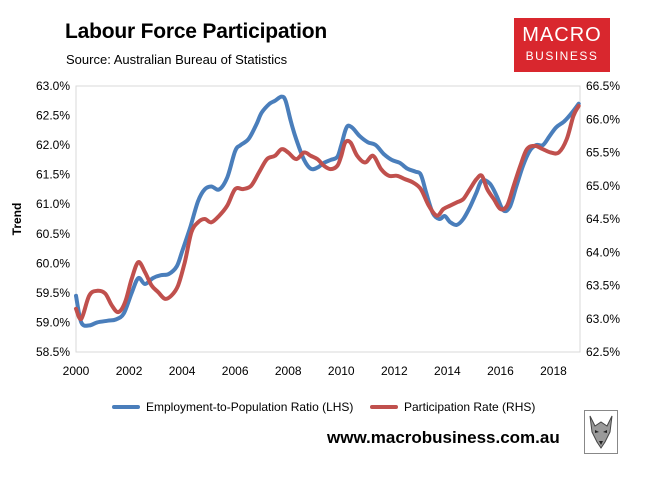 Image resolution: width=660 pixels, height=477 pixels. What do you see at coordinates (177, 59) in the screenshot?
I see `chart-subtitle: Source: Australian Bureau of Statistics` at bounding box center [177, 59].